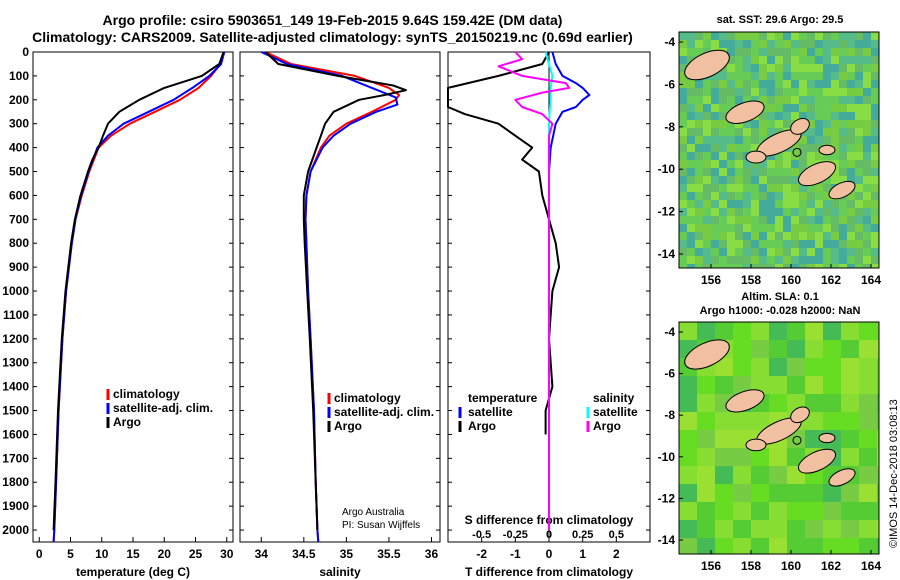 Image resolution: width=900 pixels, height=580 pixels. Describe the element at coordinates (347, 554) in the screenshot. I see `sal-x-tick-label: 35` at that location.